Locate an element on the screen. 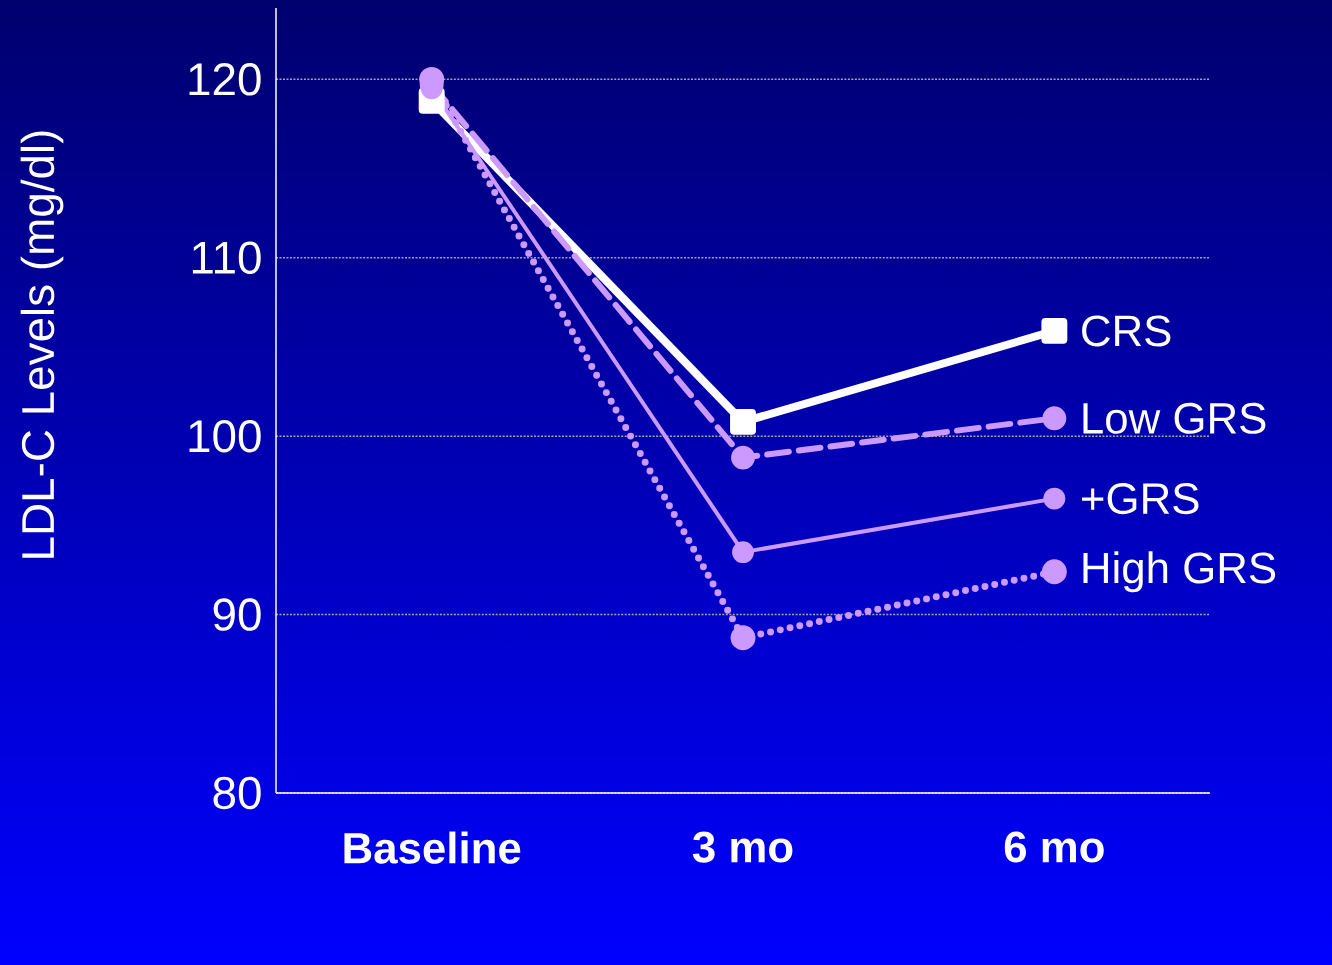  y-tick-label: 110 is located at coordinates (226, 257).